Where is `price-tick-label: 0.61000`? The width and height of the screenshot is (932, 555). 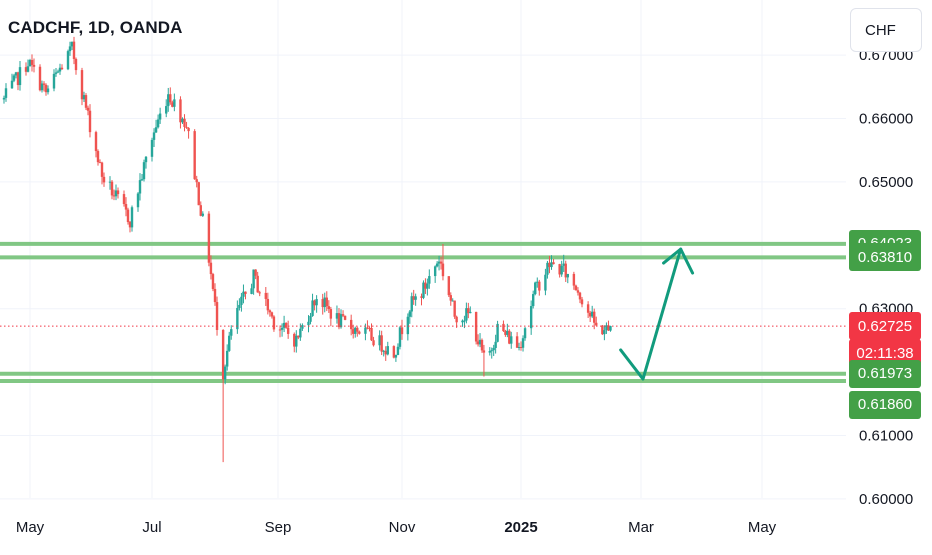
price-tick-label: 0.61000 is located at coordinates (886, 436).